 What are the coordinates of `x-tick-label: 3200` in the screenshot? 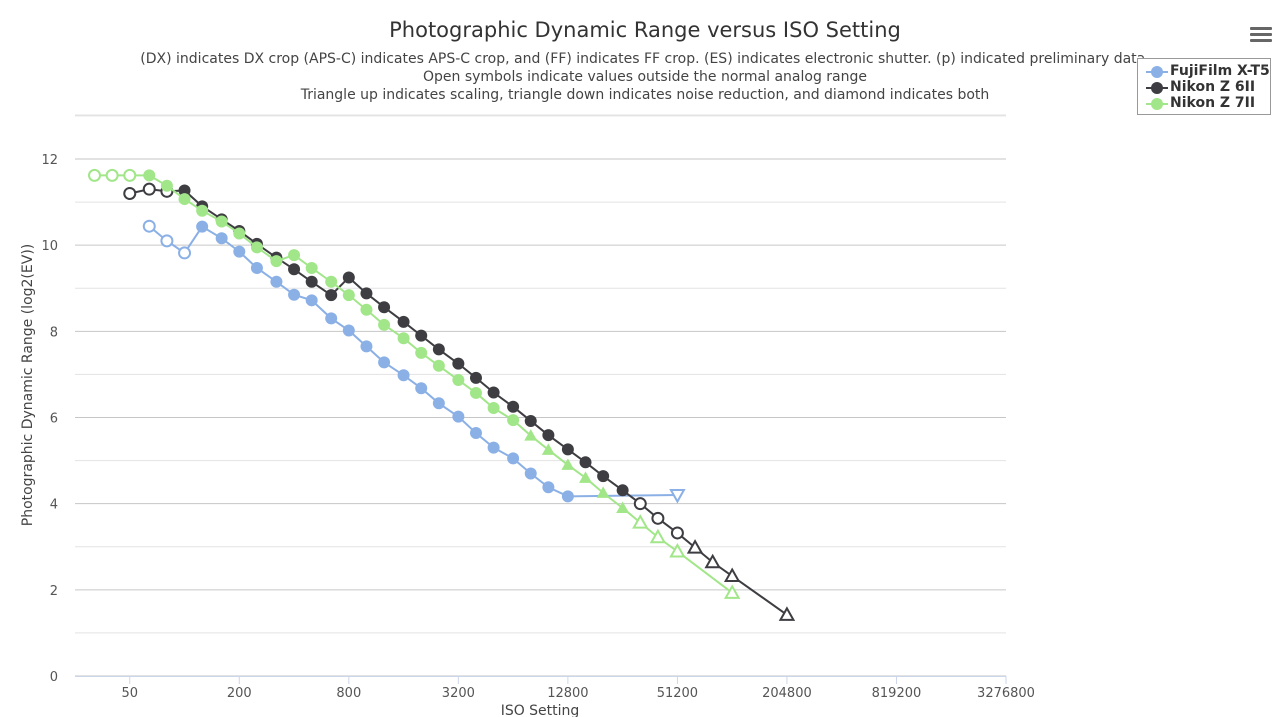 It's located at (458, 693).